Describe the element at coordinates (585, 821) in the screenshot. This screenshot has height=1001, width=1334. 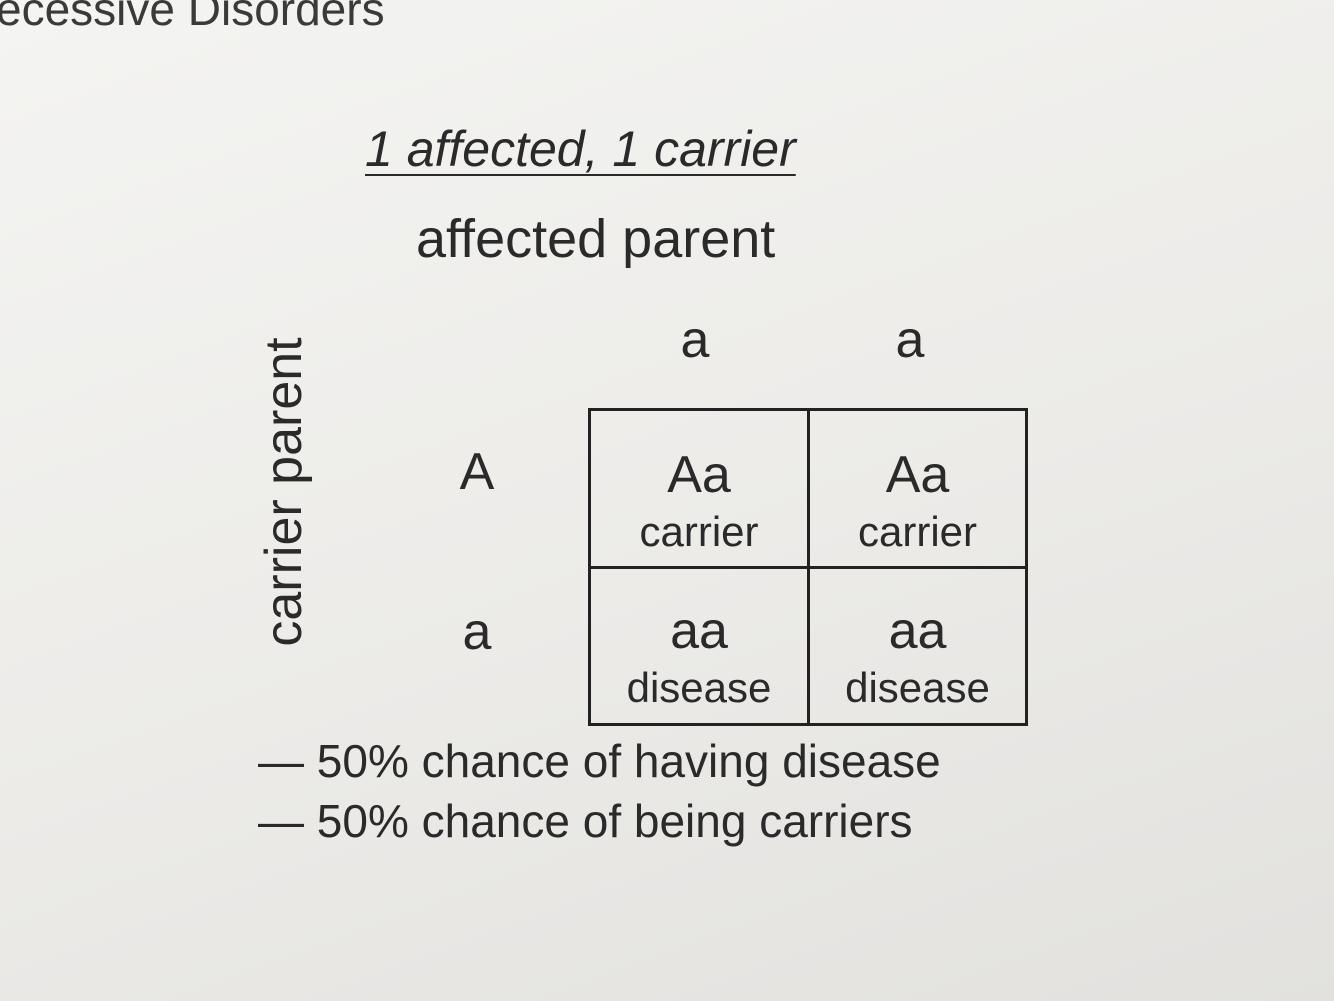
I see `note: — 50% chance of being carriers` at that location.